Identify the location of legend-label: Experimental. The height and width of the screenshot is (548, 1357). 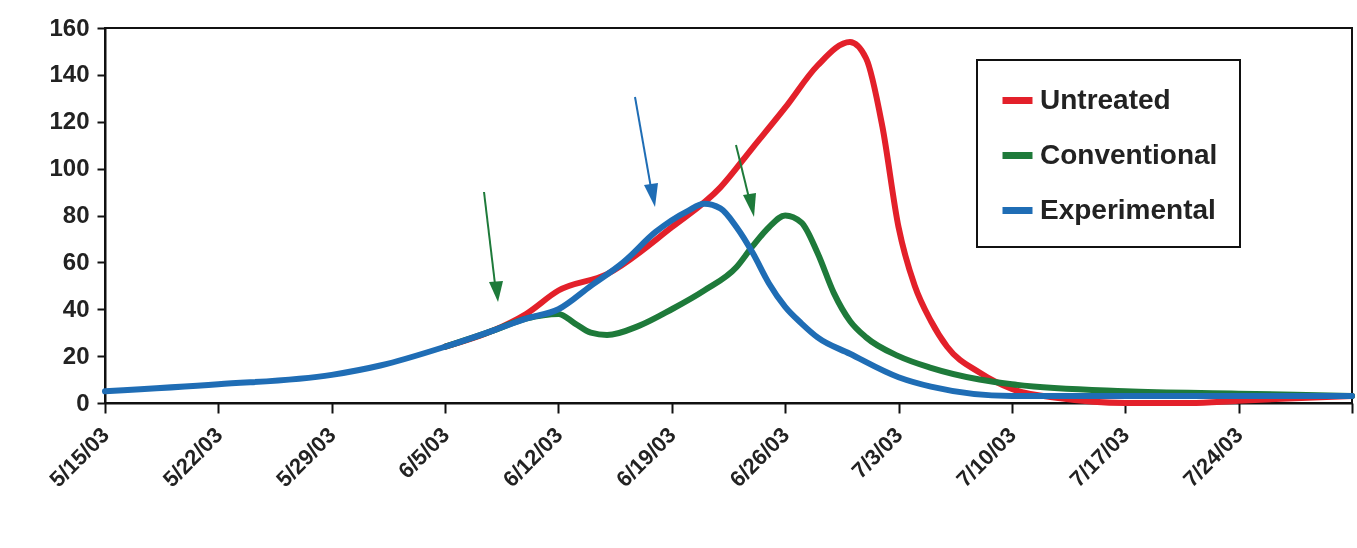
(1128, 209).